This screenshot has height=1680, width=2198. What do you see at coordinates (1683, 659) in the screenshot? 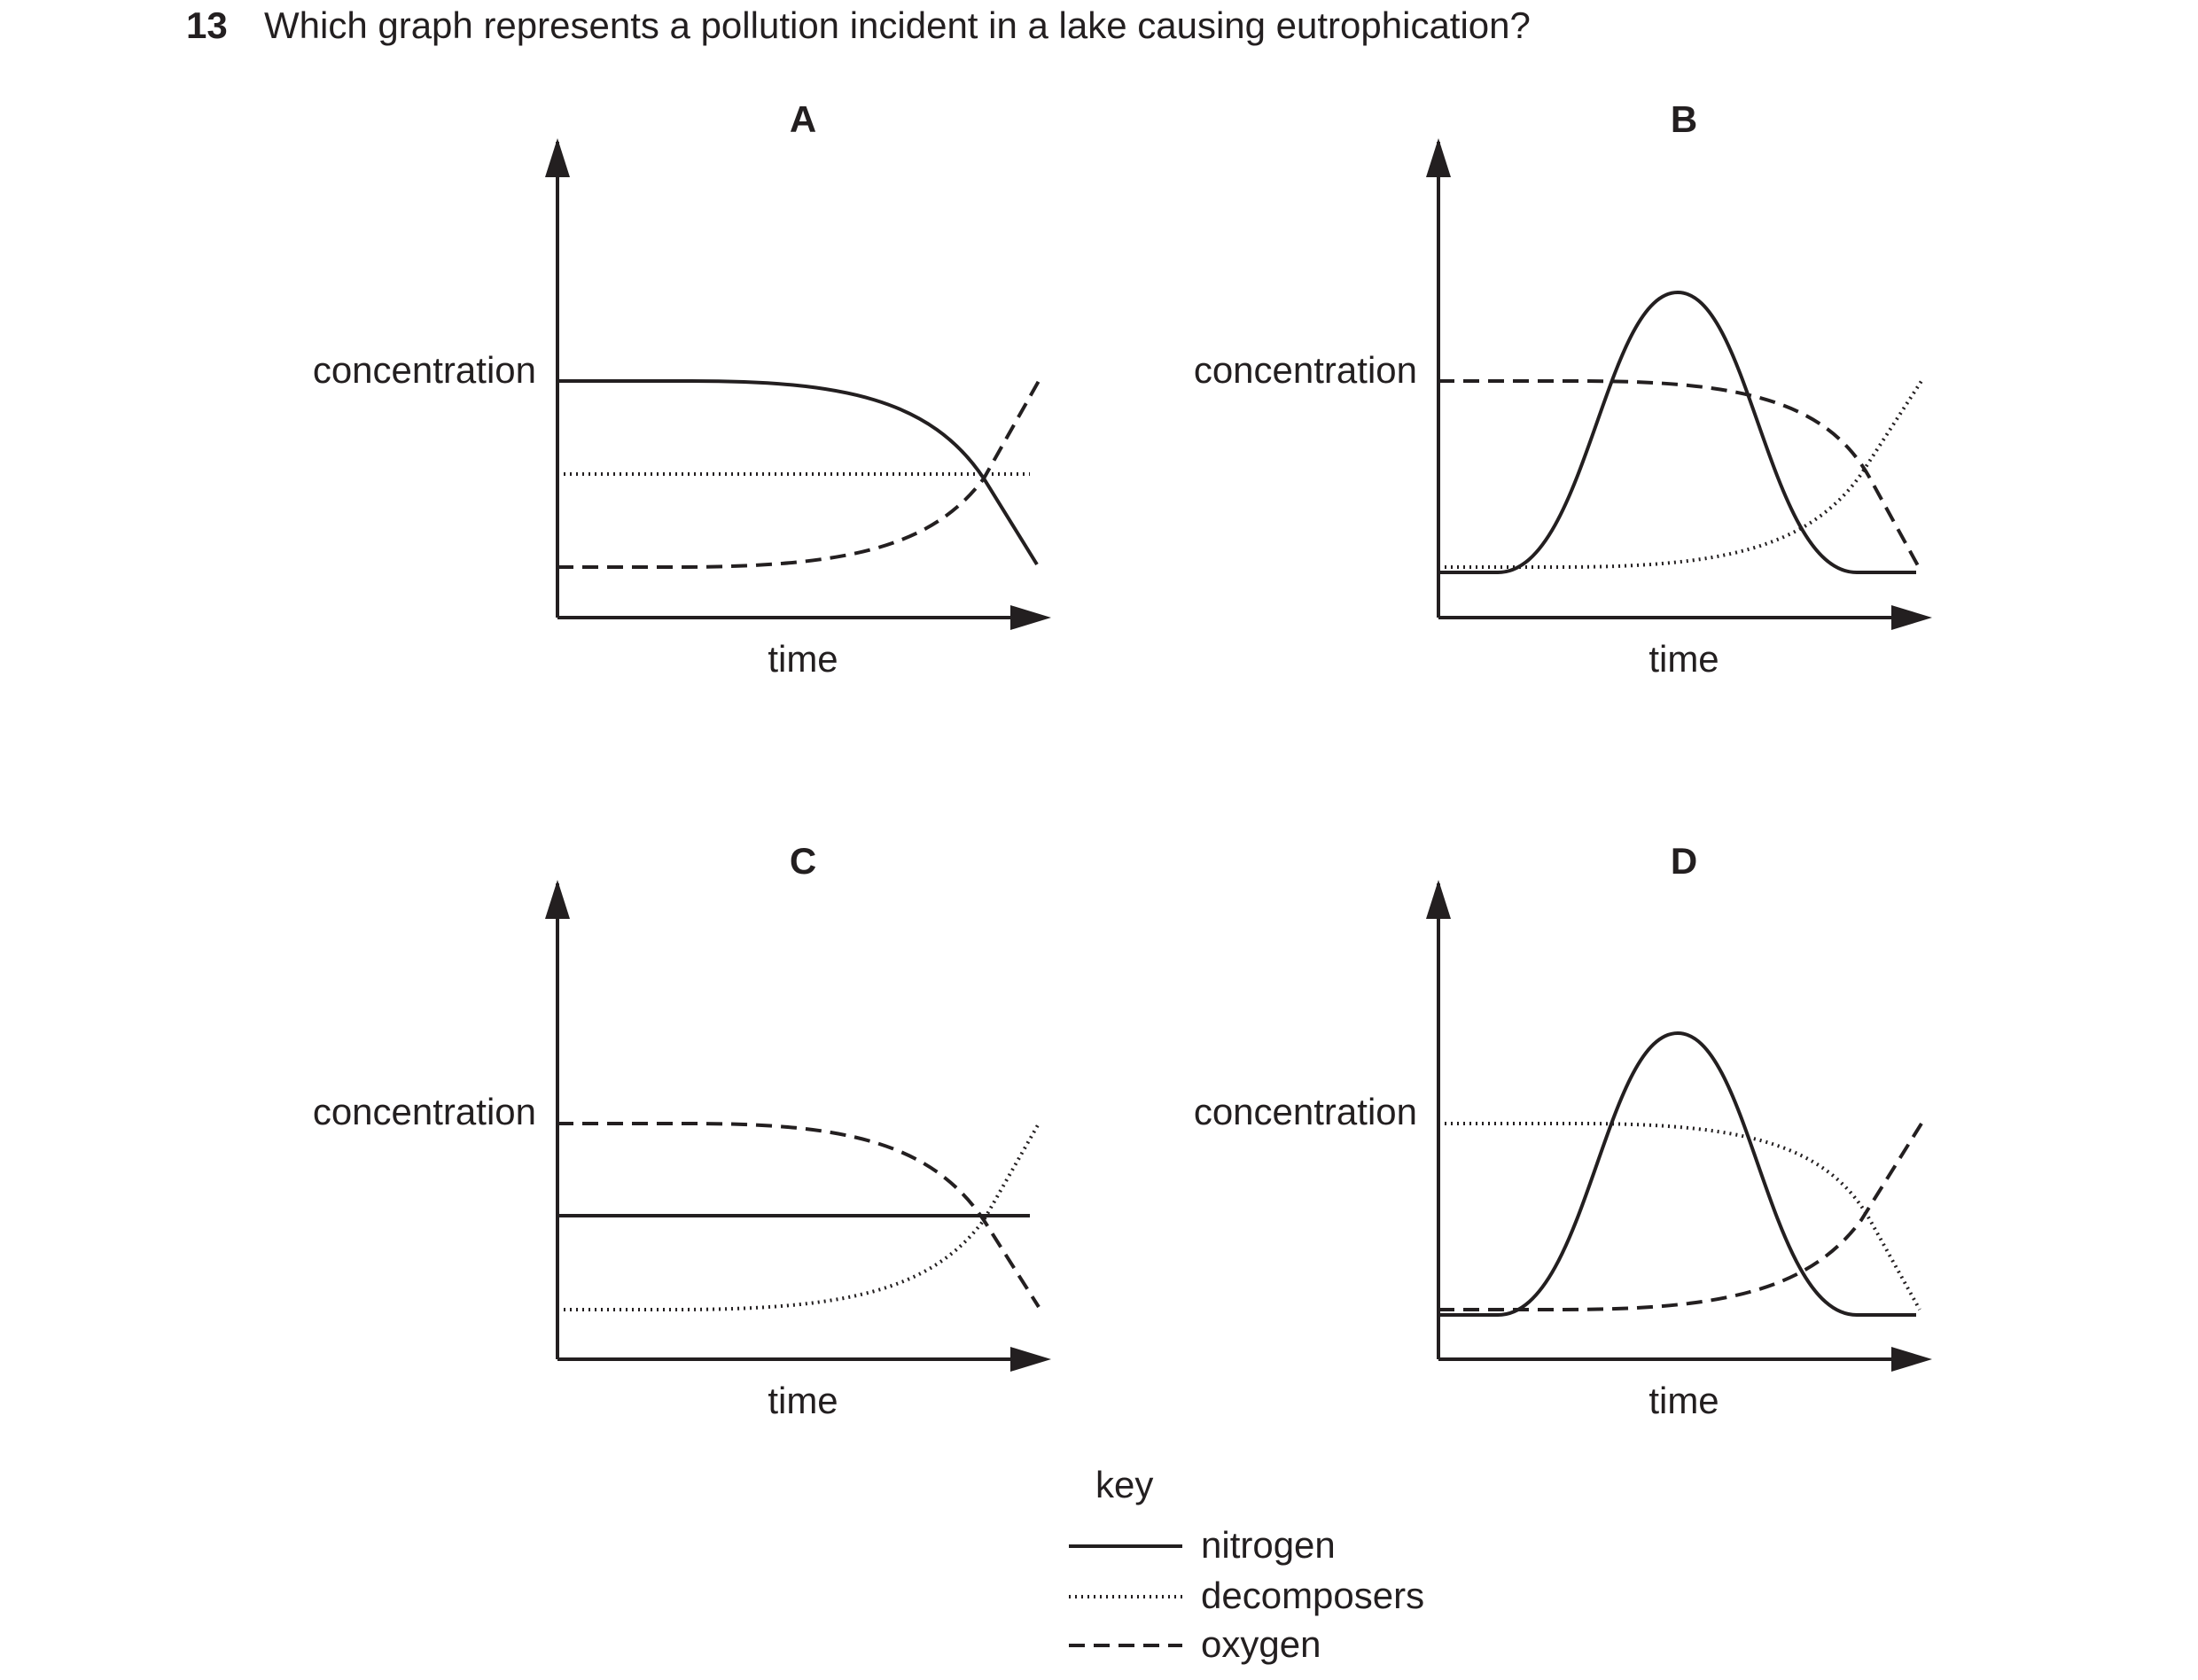
I see `graph-b-xlabel: time` at bounding box center [1683, 659].